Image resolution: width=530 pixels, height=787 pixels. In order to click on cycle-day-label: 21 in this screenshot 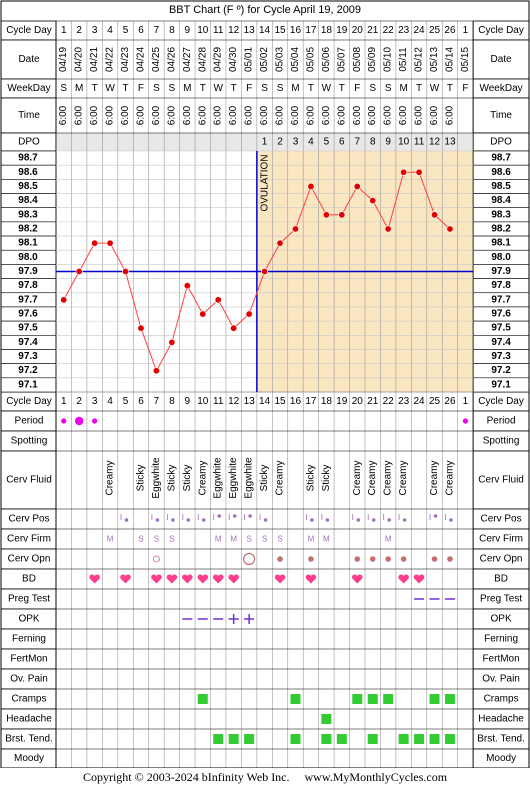, I will do `click(373, 30)`.